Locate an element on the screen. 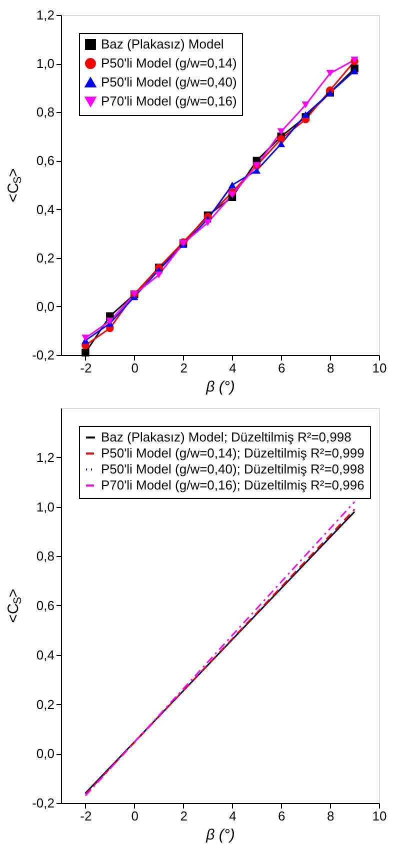  legend-label: Baz (Plakasız) Model; Düzeltilmiş R²=0,998 is located at coordinates (226, 437).